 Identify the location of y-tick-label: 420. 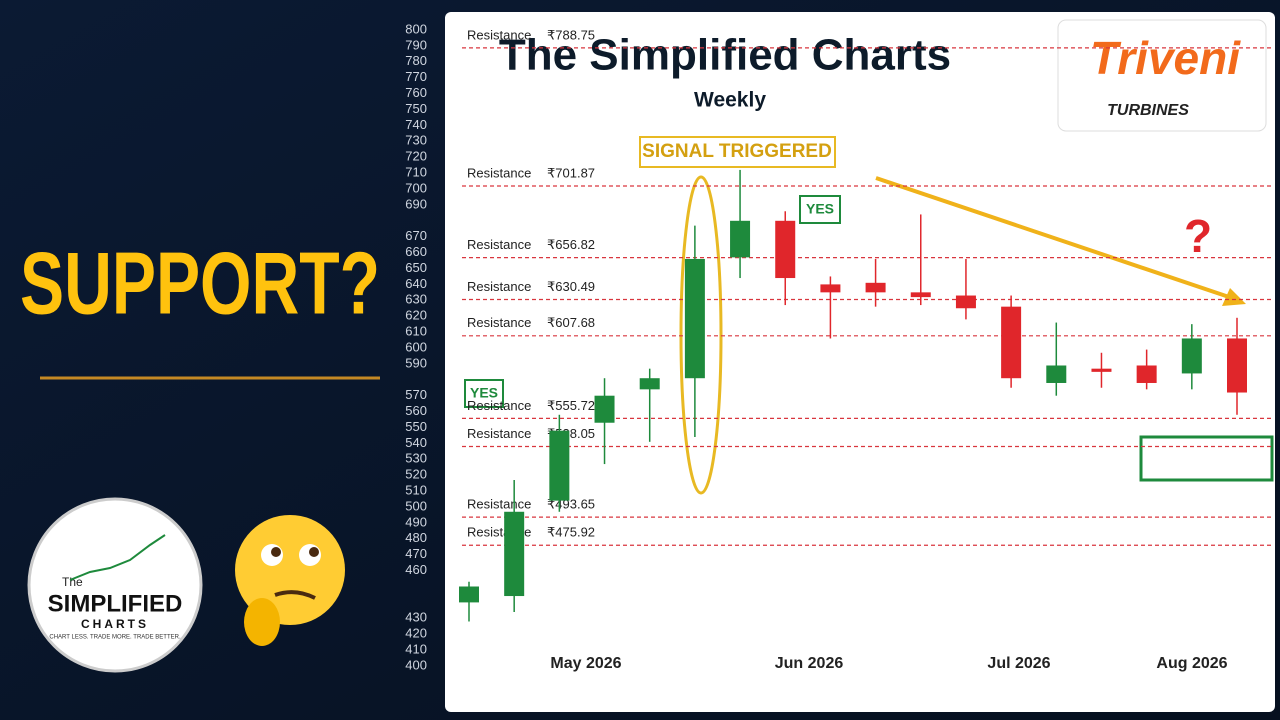
(416, 633).